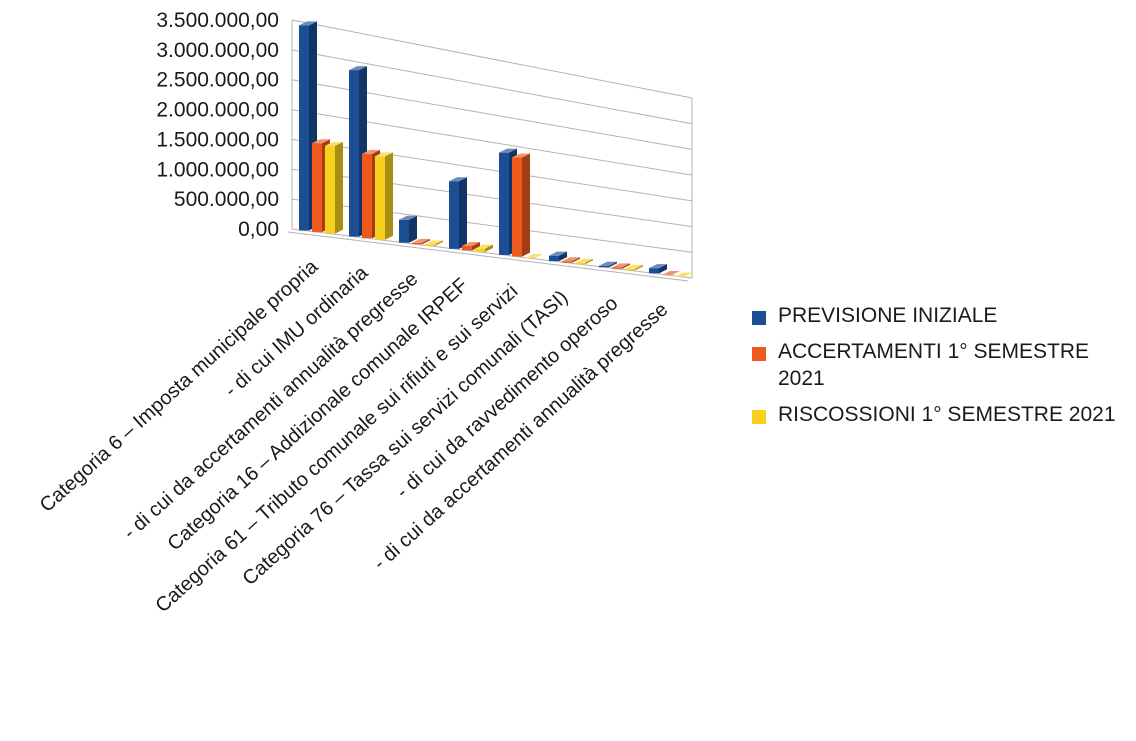 The width and height of the screenshot is (1136, 741). Describe the element at coordinates (634, 266) in the screenshot. I see `bar-2-6-top` at that location.